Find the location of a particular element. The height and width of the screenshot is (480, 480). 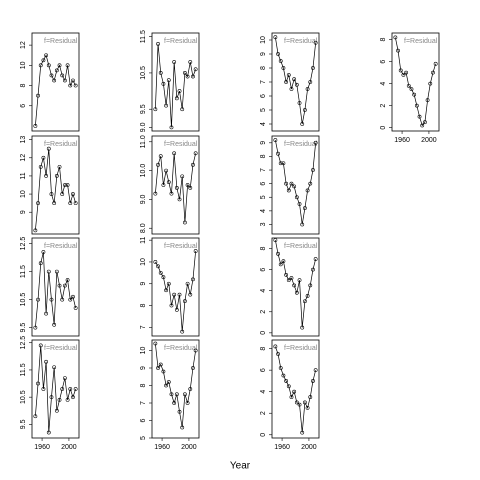

x-tick-label: 1960 is located at coordinates (42, 447).